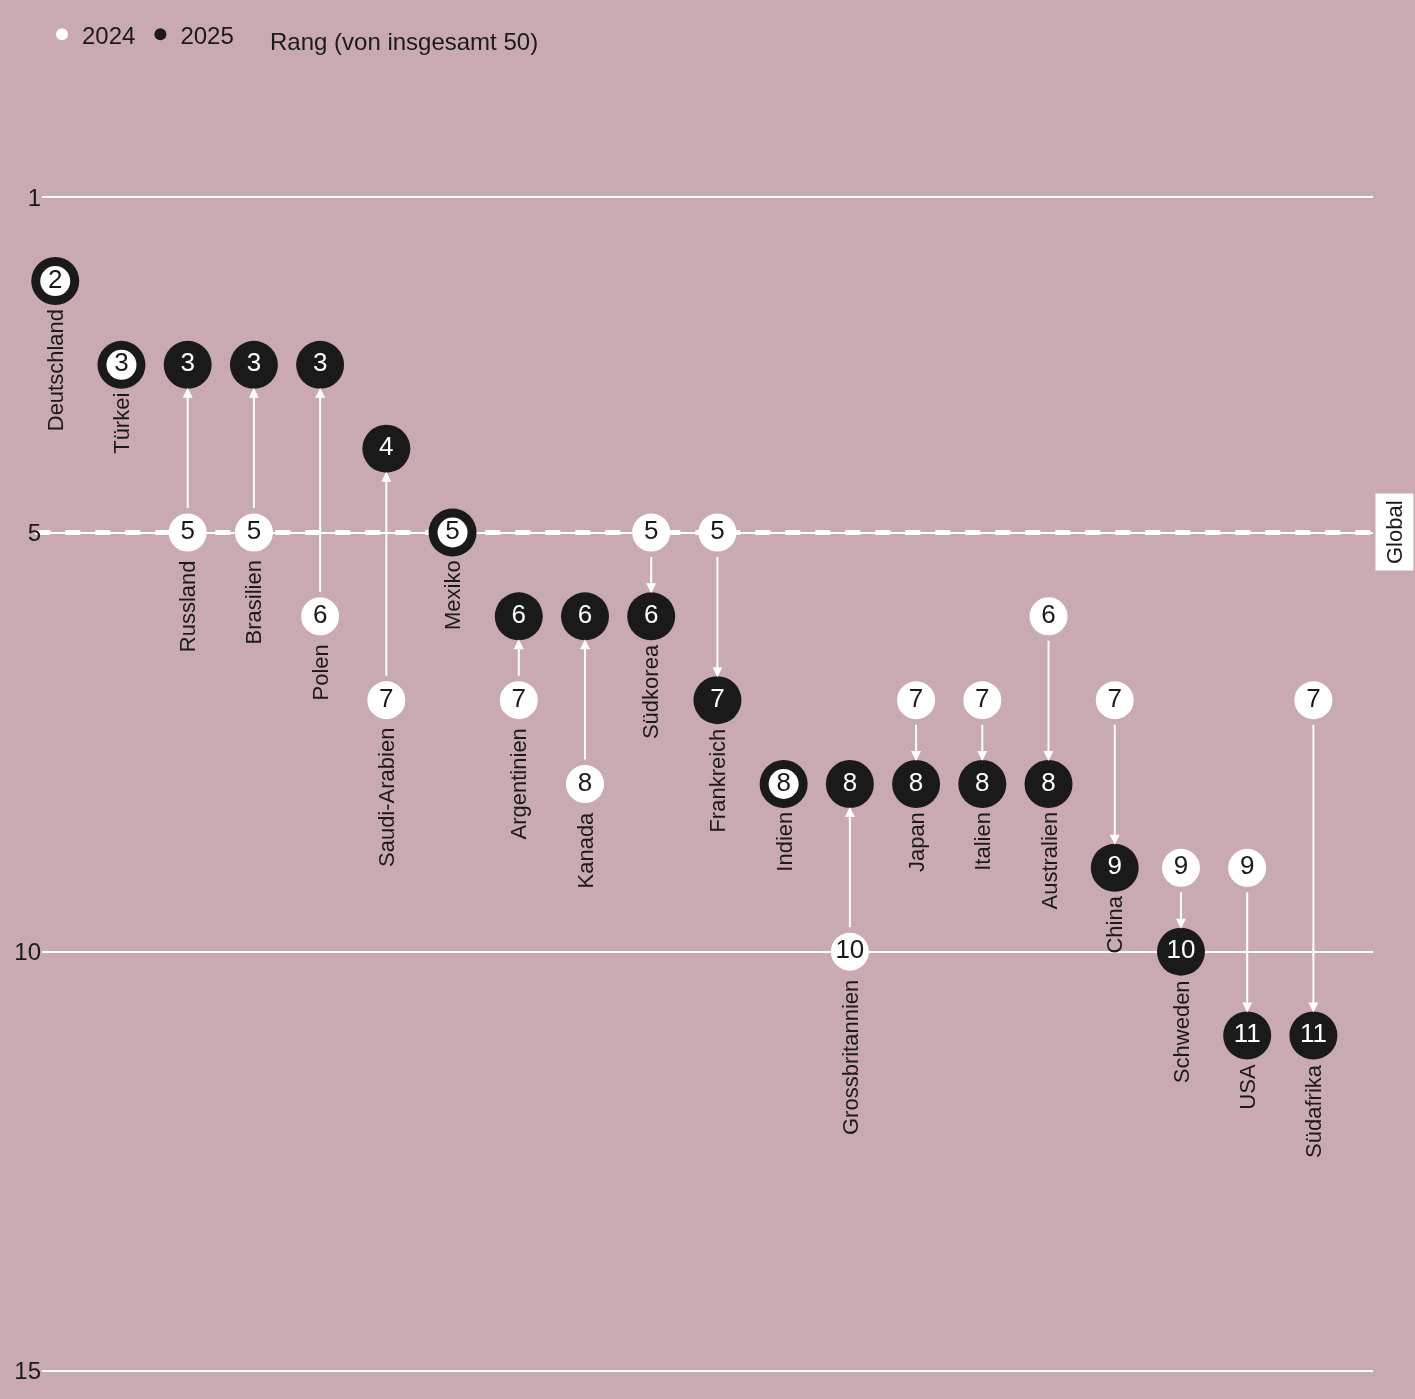 This screenshot has height=1399, width=1415. I want to click on x-tick-label: Kanada, so click(585, 850).